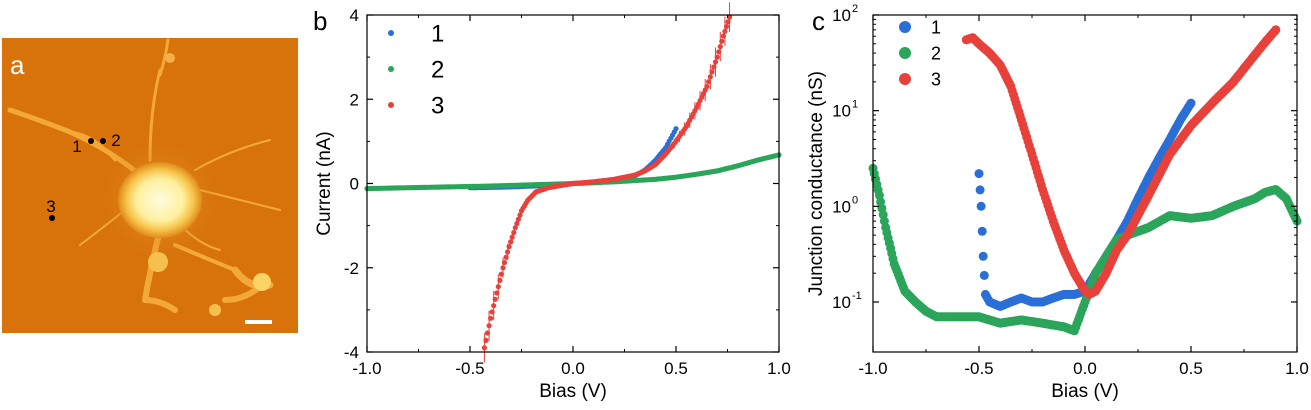 The image size is (1311, 410). What do you see at coordinates (354, 99) in the screenshot?
I see `y-tick-label: 2` at bounding box center [354, 99].